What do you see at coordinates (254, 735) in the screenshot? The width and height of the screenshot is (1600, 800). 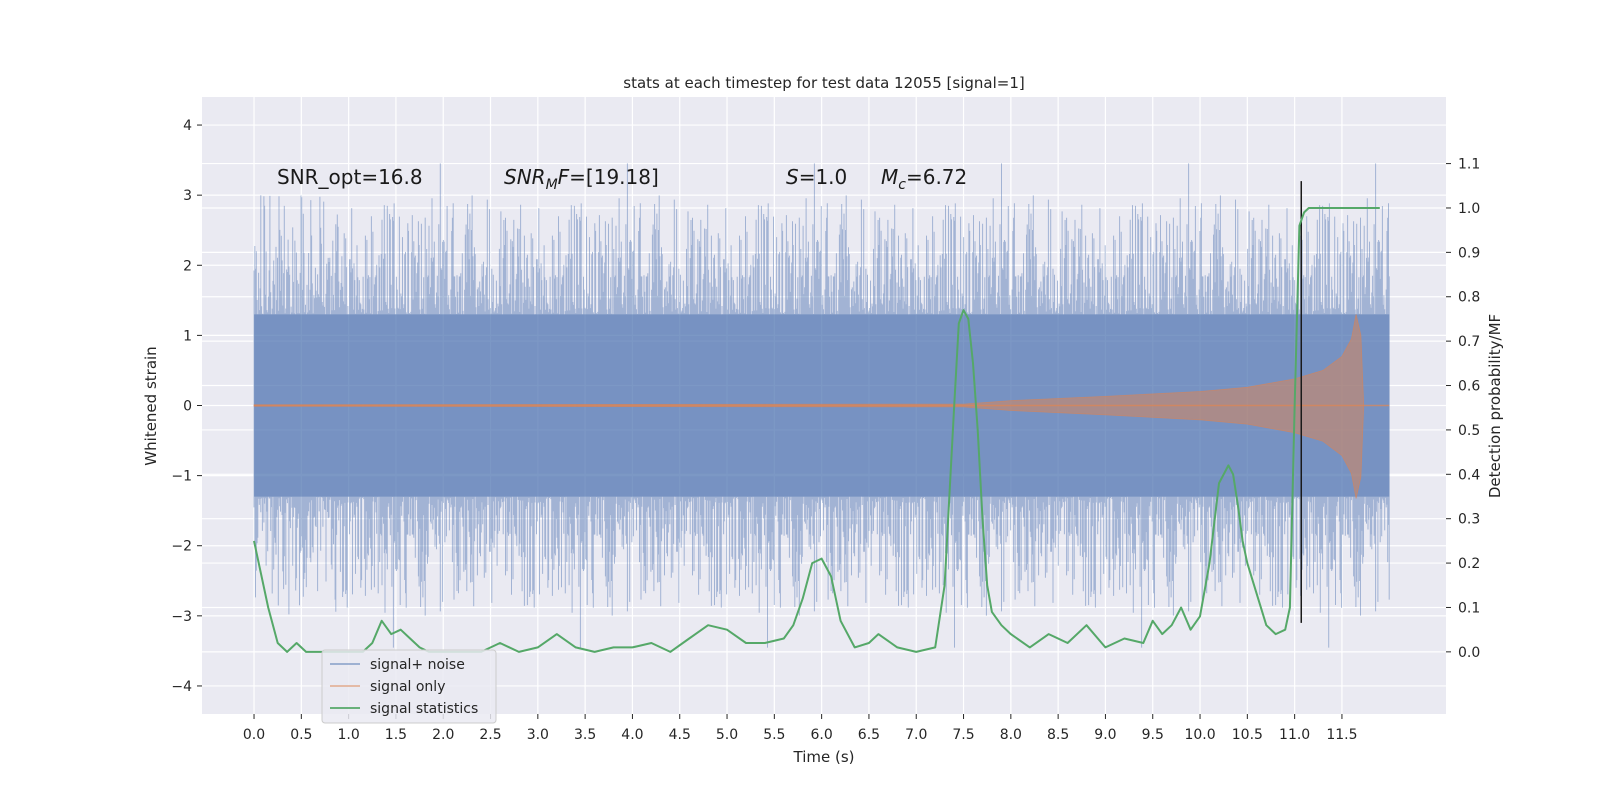 I see `x-tick-label: 0.0` at bounding box center [254, 735].